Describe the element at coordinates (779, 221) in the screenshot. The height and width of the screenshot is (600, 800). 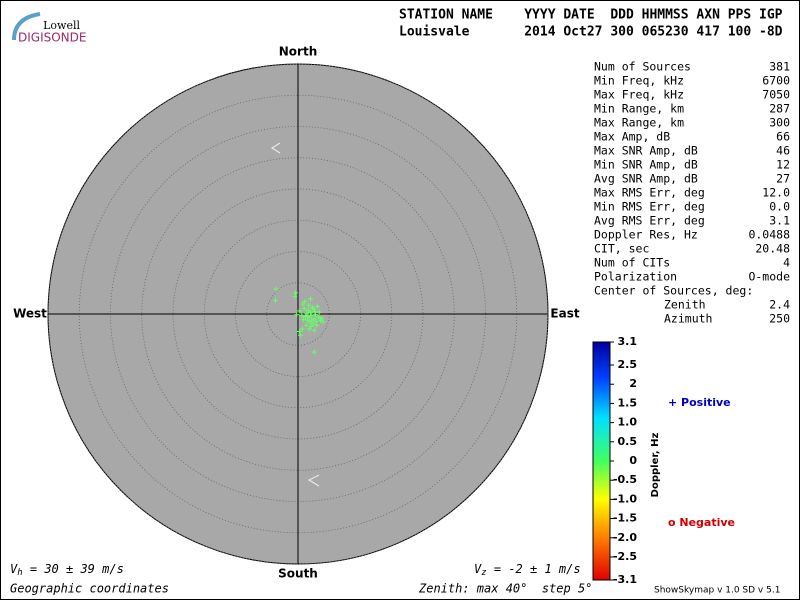
I see `stat-value: 3.1` at that location.